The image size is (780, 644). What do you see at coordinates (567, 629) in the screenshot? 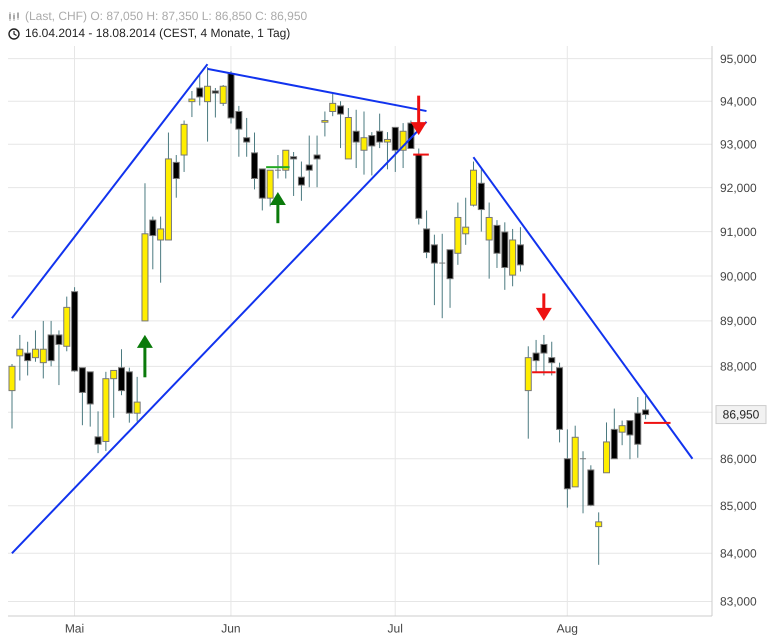
I see `x-tick-label: Aug` at bounding box center [567, 629].